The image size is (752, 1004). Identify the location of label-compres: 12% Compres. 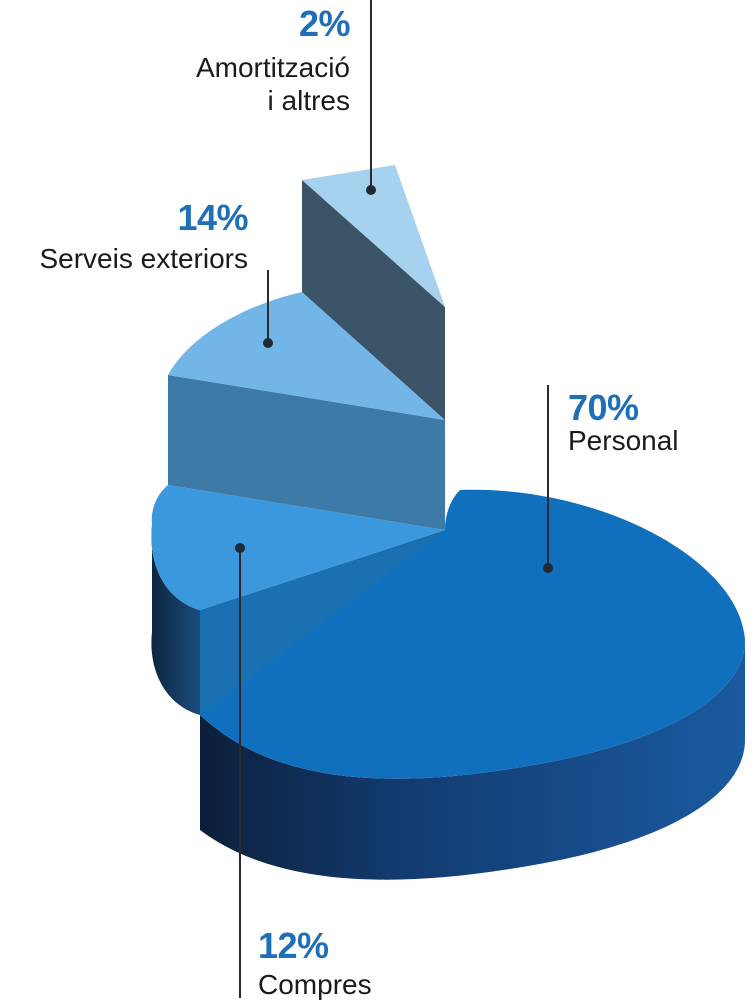
(315, 962).